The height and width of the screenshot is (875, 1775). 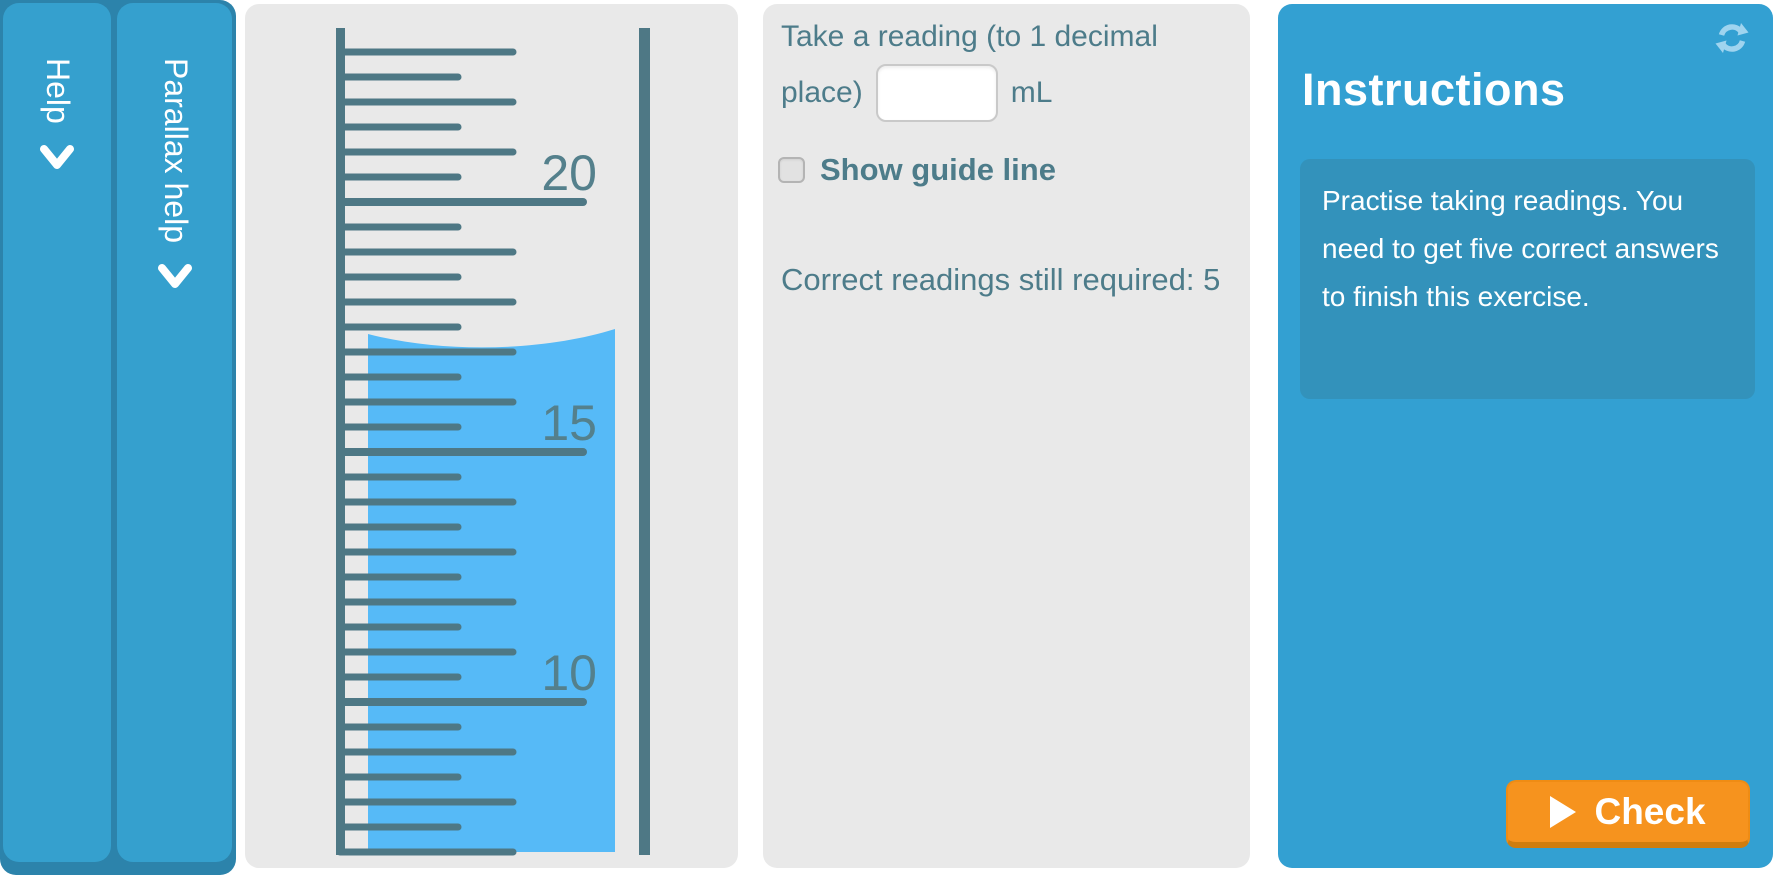 I want to click on tab-parallax-help: Parallax help, so click(x=174, y=432).